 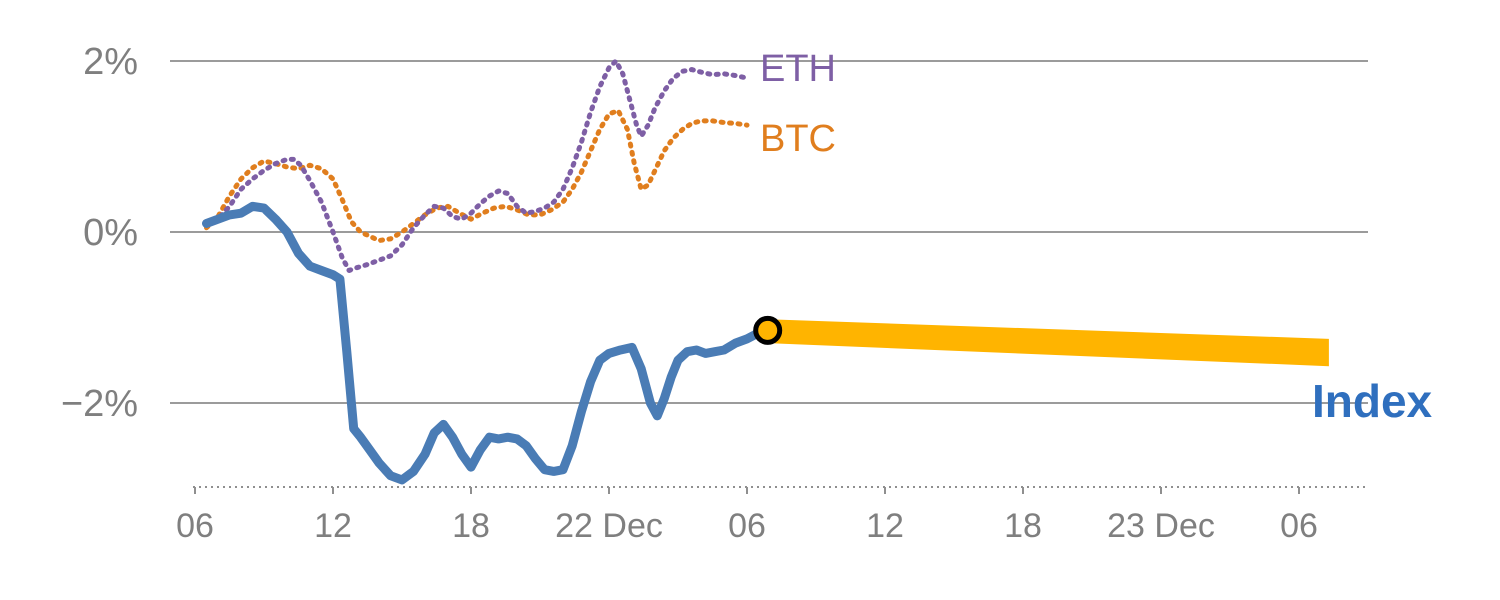 What do you see at coordinates (99, 404) in the screenshot?
I see `y-tick-label: −2%` at bounding box center [99, 404].